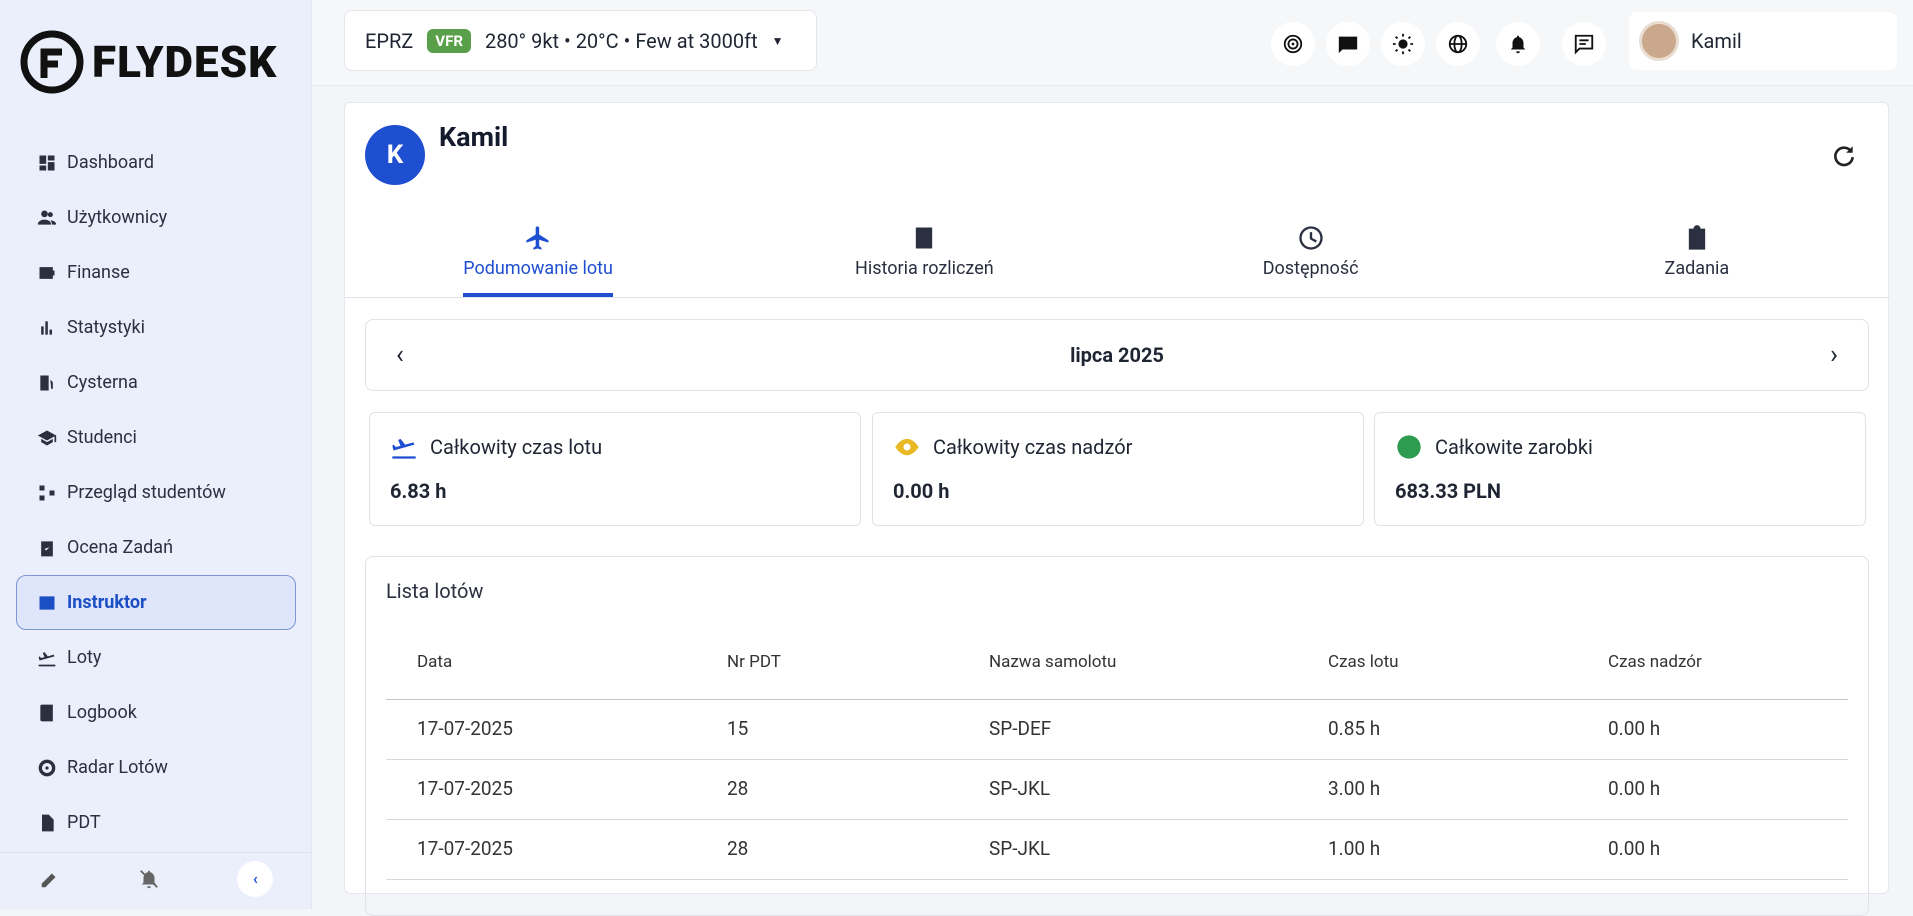  Describe the element at coordinates (1363, 662) in the screenshot. I see `column-header: Czas lotu` at that location.